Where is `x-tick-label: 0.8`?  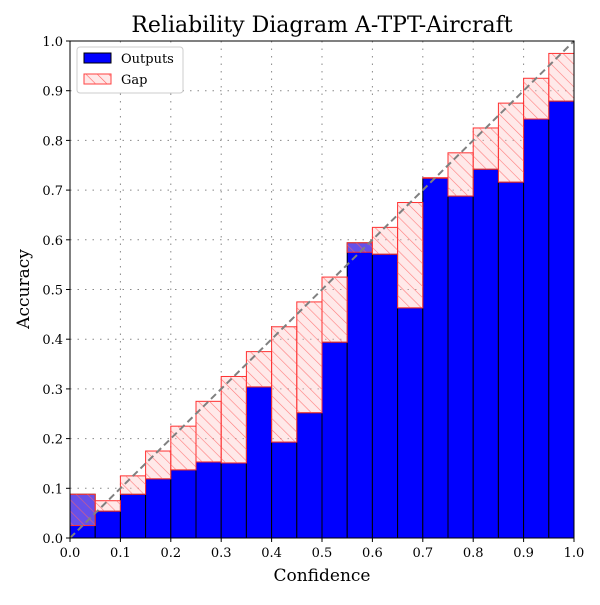 x-tick-label: 0.8 is located at coordinates (473, 553).